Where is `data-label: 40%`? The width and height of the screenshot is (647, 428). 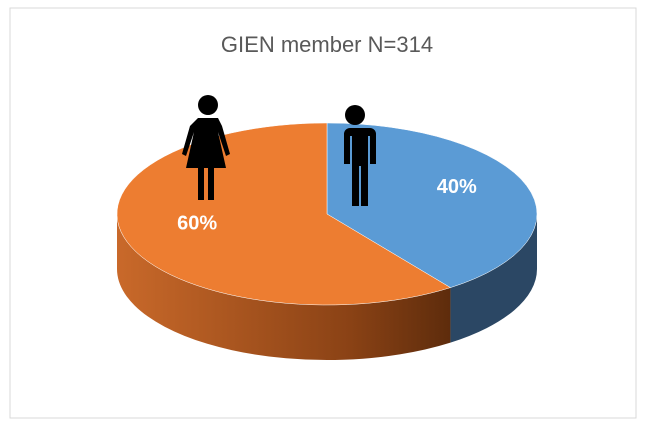 data-label: 40% is located at coordinates (457, 187).